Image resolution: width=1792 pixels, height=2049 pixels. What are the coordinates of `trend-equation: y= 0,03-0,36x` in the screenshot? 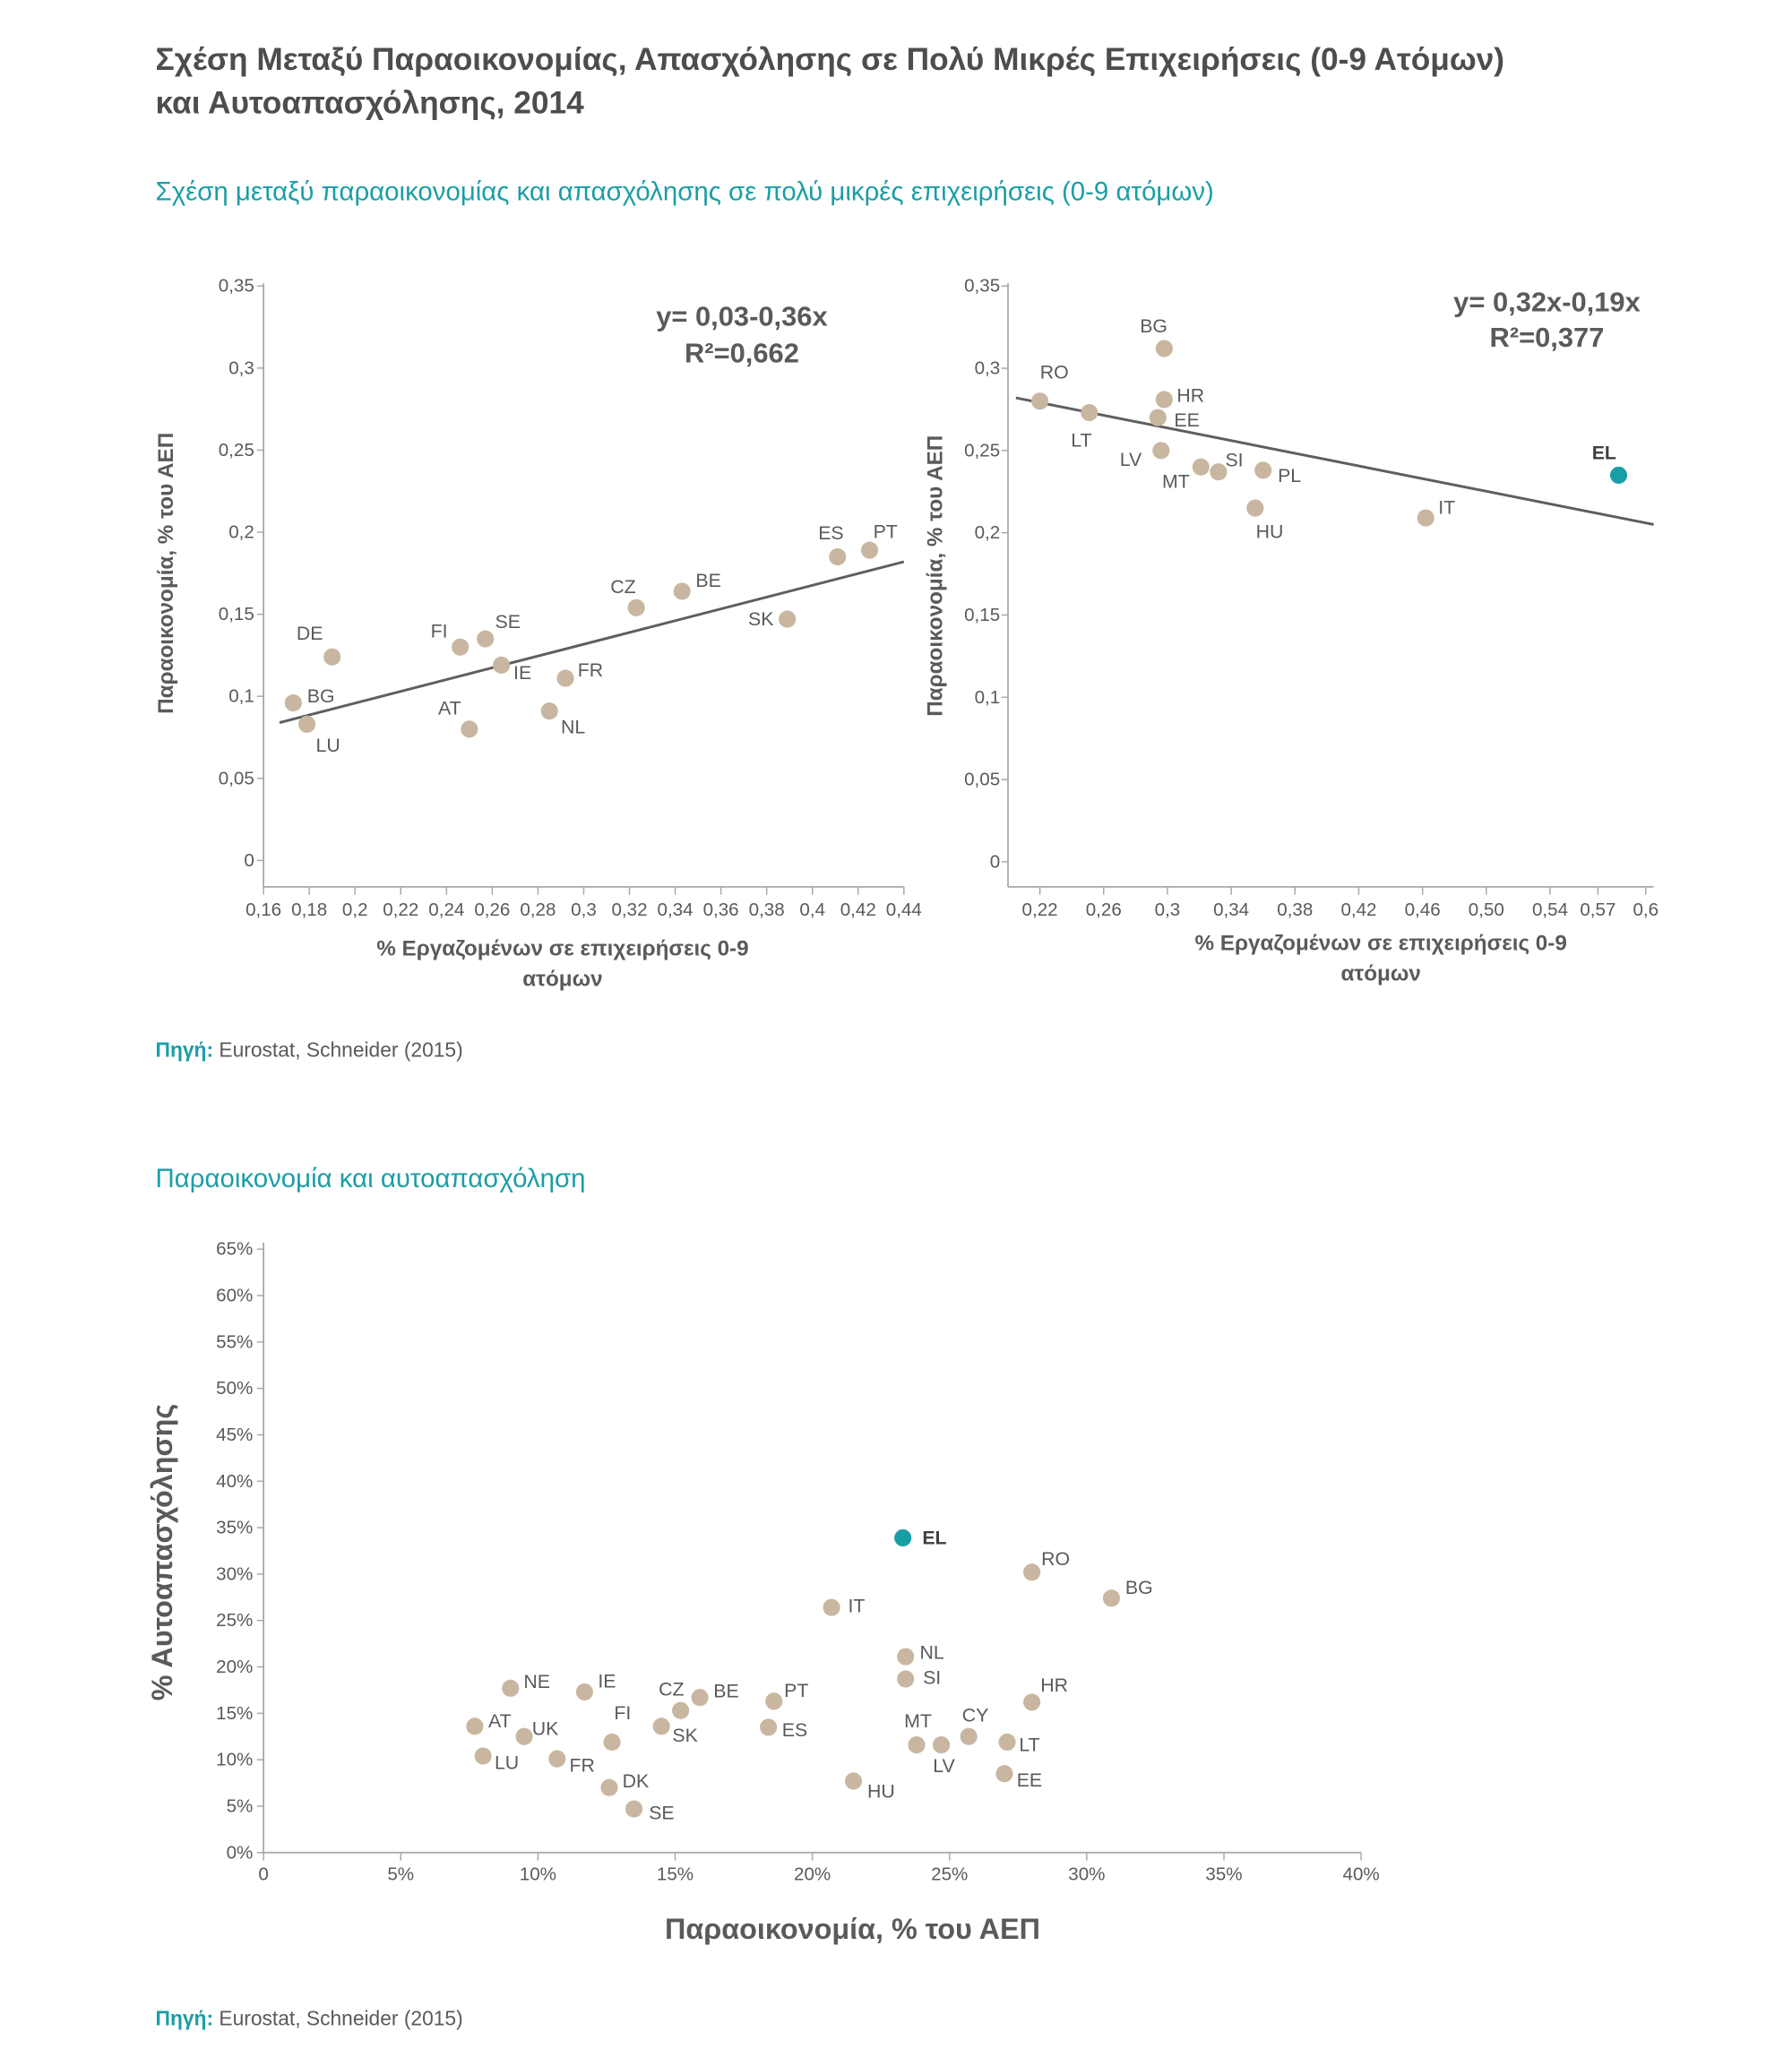 It's located at (742, 316).